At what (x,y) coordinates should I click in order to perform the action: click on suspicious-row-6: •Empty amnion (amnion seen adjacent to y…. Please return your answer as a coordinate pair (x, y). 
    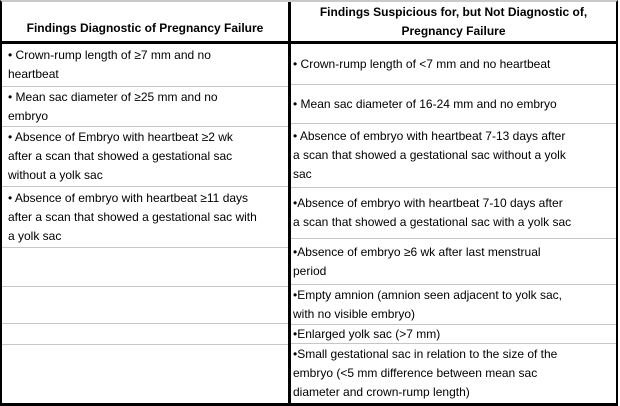
    Looking at the image, I should click on (453, 305).